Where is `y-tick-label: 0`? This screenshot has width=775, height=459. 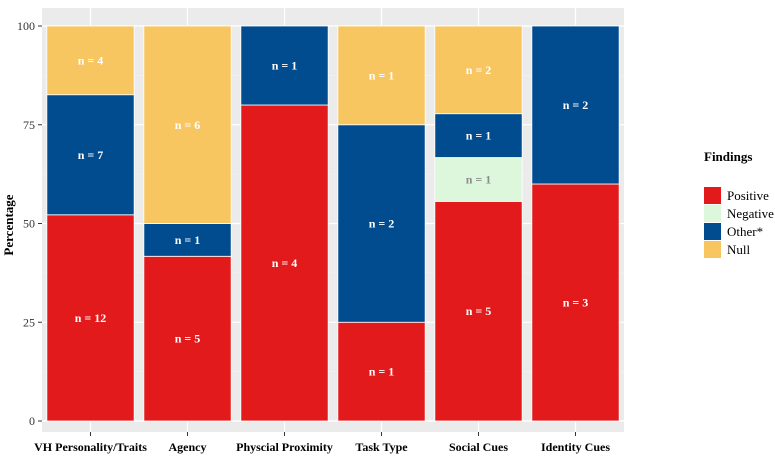 y-tick-label: 0 is located at coordinates (32, 421).